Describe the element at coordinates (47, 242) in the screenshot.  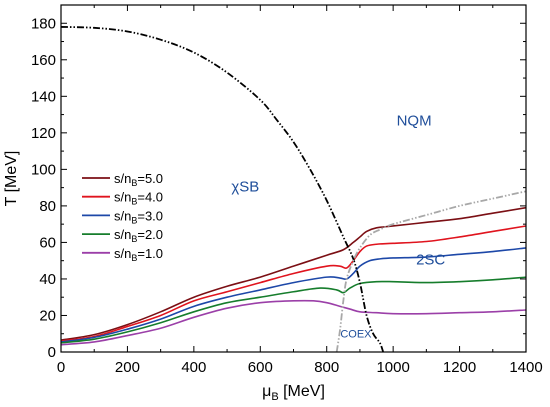
I see `y-tick-label: 60` at that location.